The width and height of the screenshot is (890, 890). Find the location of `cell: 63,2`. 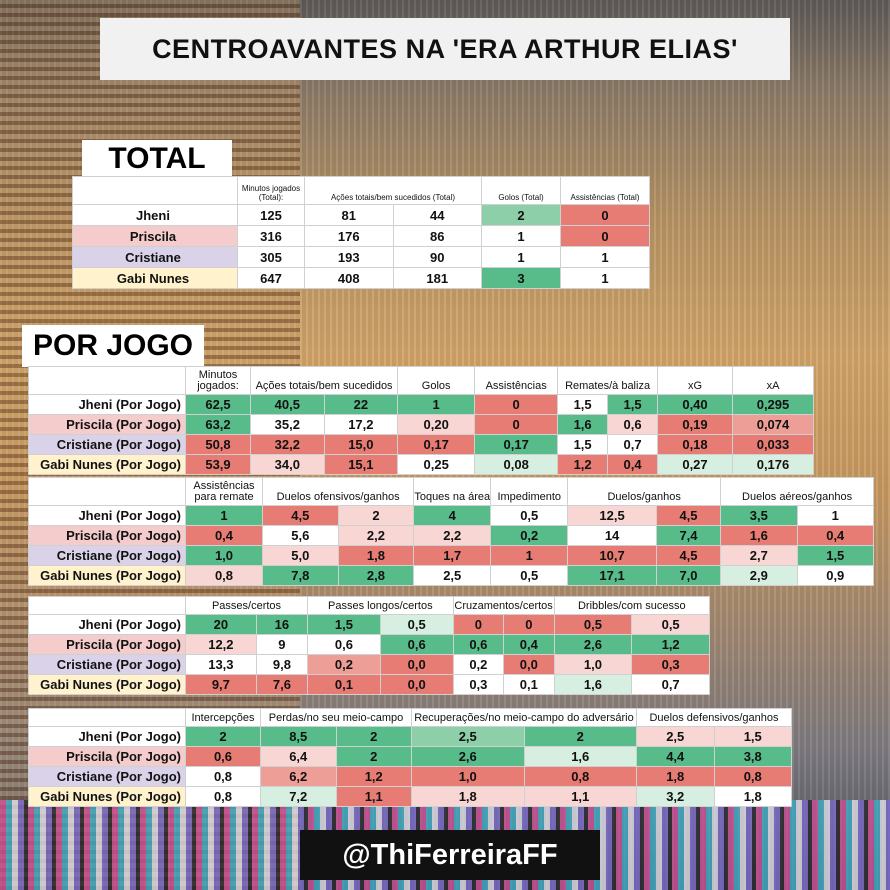

cell: 63,2 is located at coordinates (218, 424).